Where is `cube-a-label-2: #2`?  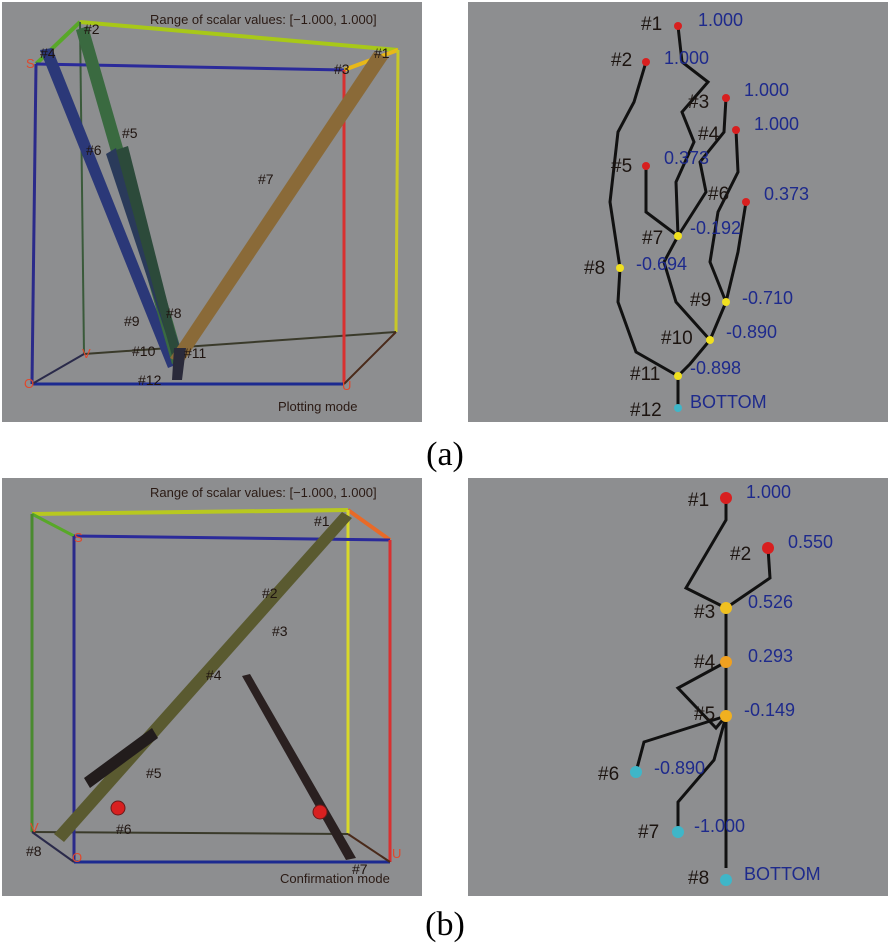 cube-a-label-2: #2 is located at coordinates (92, 29).